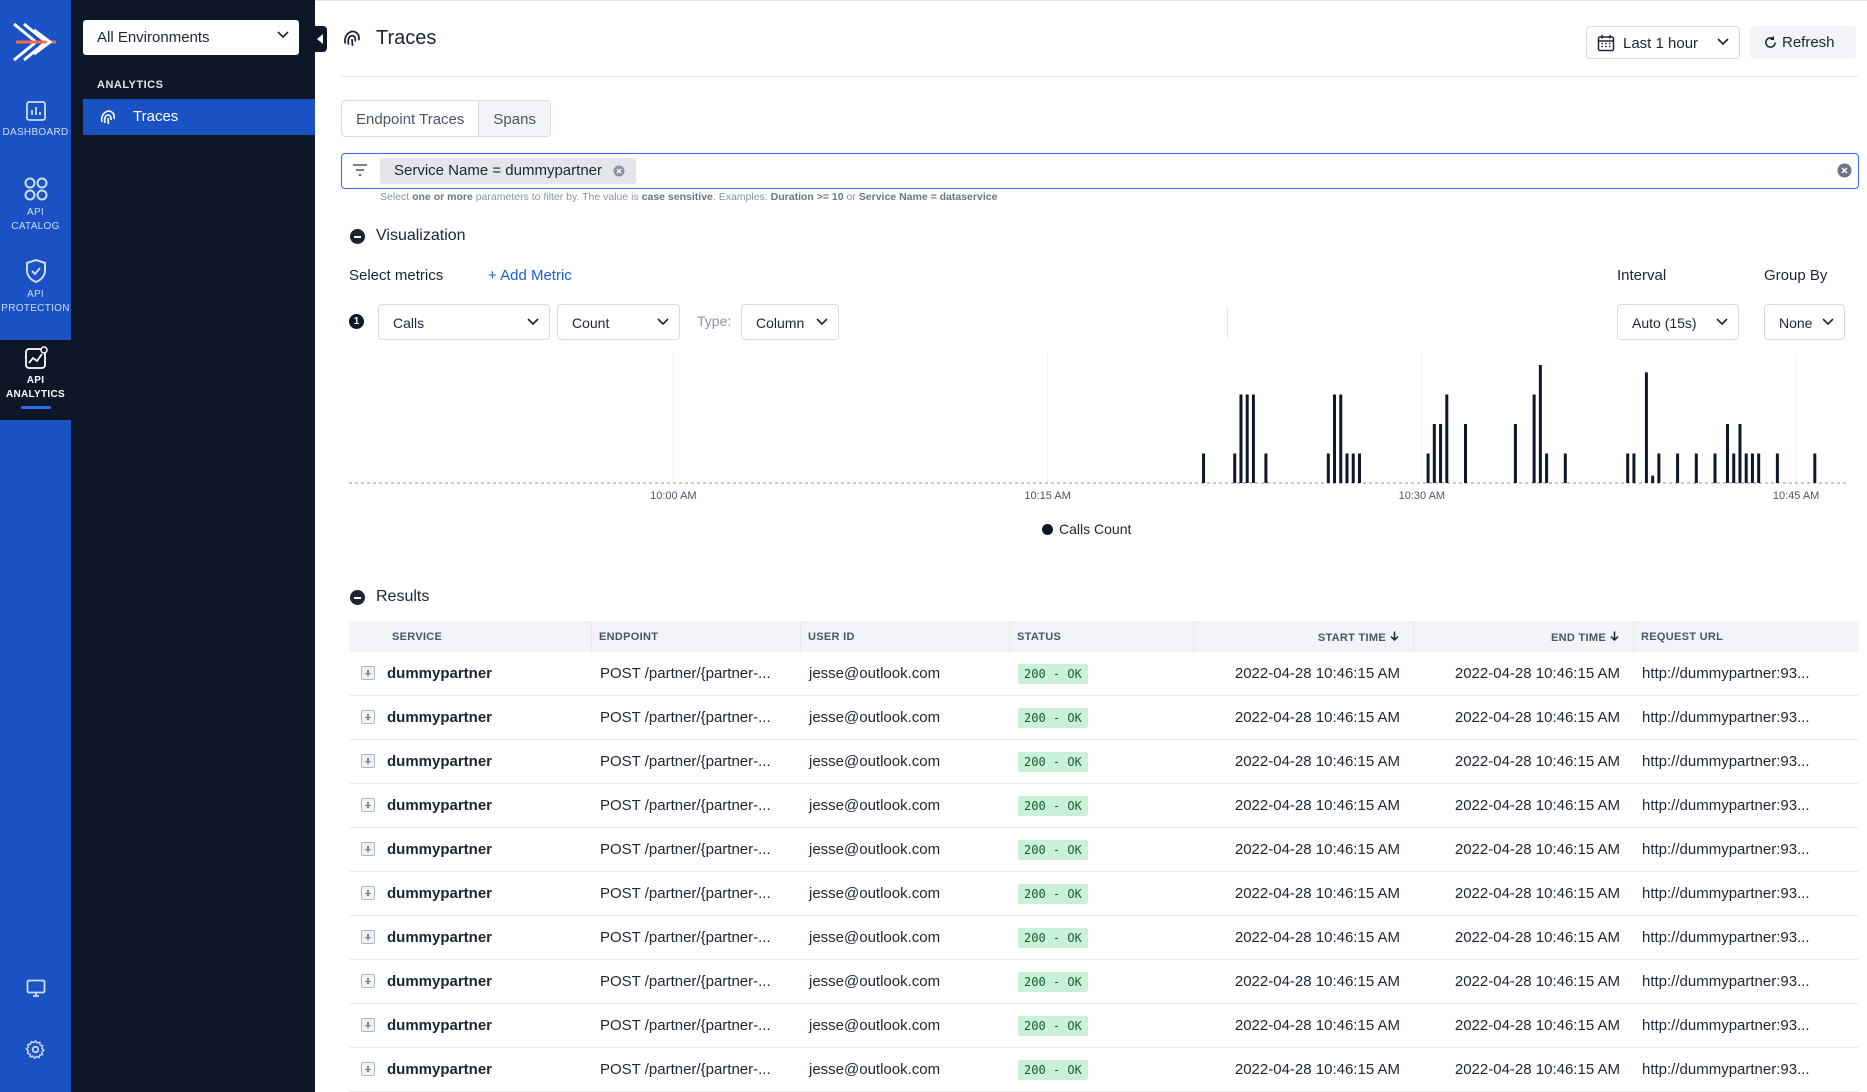 The height and width of the screenshot is (1092, 1867). I want to click on rail-item-api-protection-label-1: API, so click(35, 294).